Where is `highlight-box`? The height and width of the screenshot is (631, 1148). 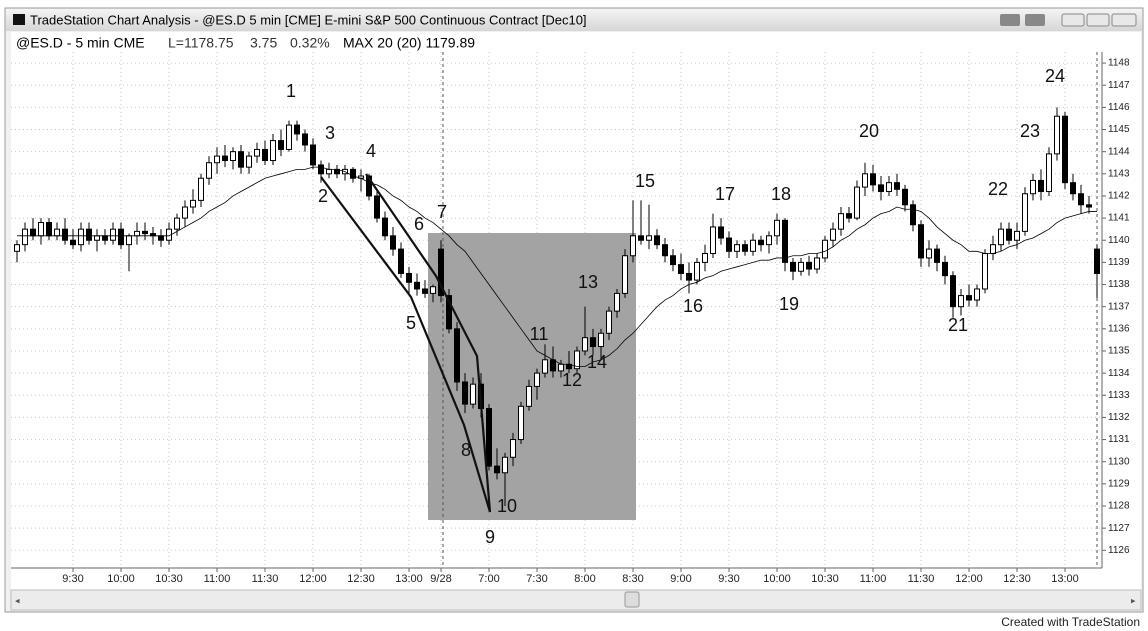
highlight-box is located at coordinates (532, 376).